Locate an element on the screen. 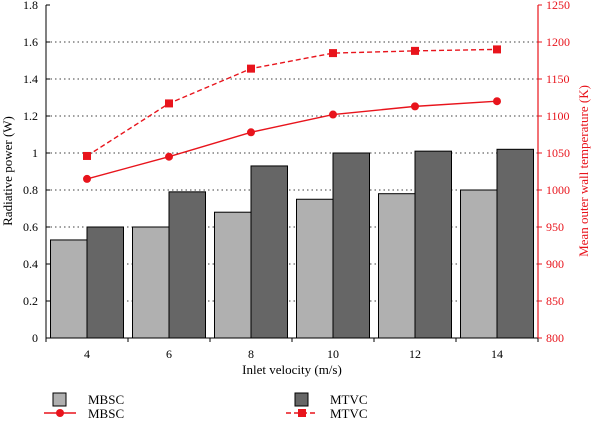 This screenshot has width=600, height=422. y-tick-label-right: 800 is located at coordinates (555, 338).